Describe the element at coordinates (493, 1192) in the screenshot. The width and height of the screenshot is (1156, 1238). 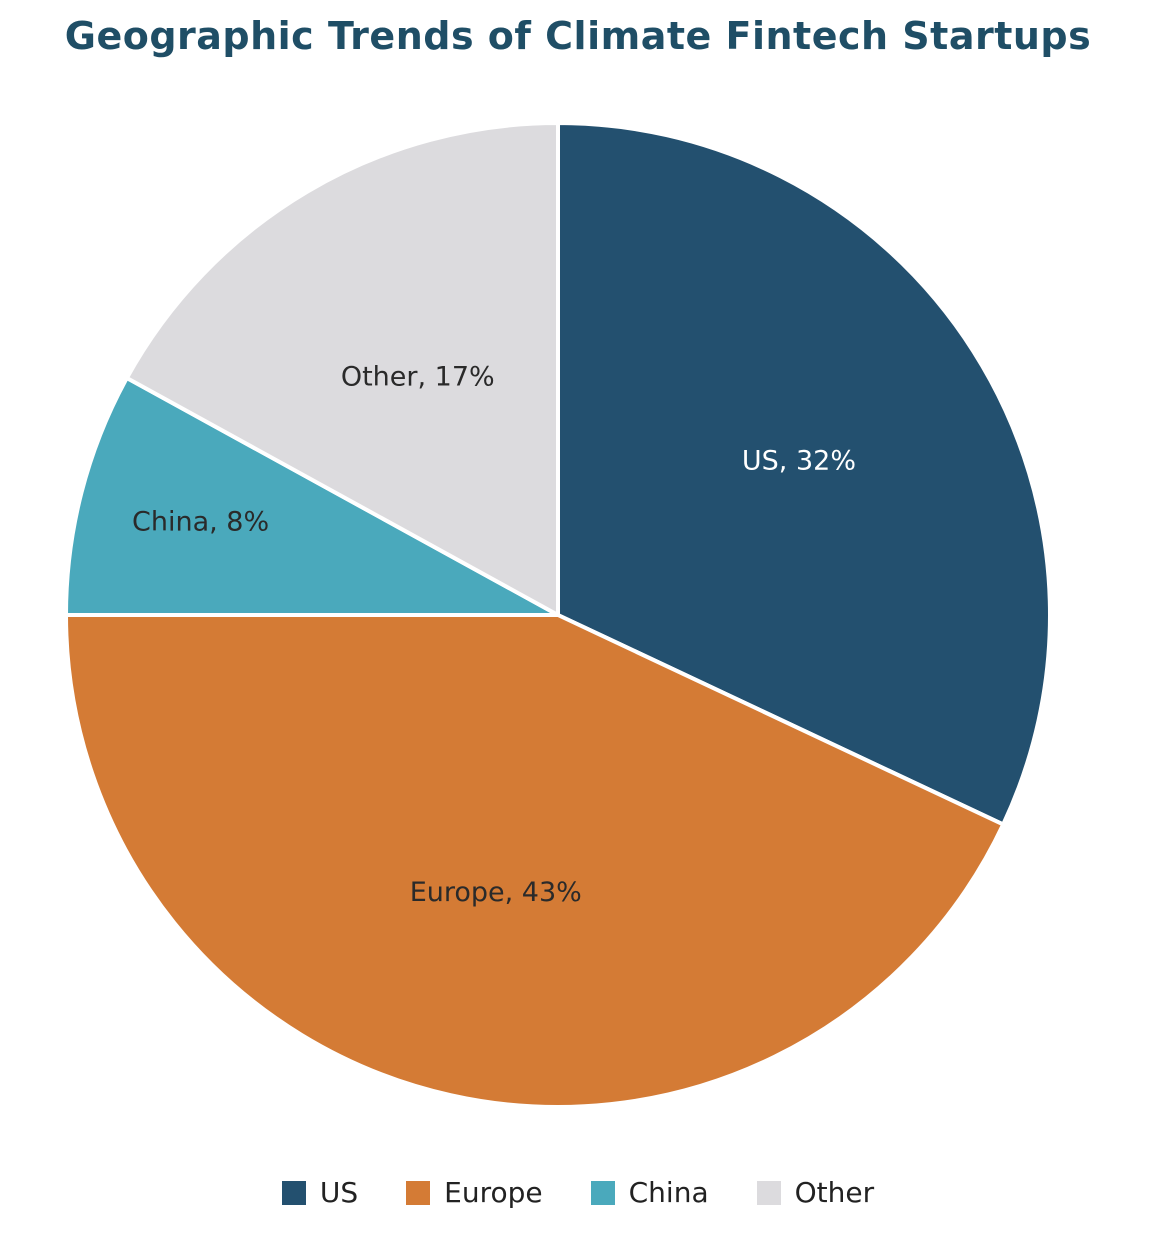
I see `legend-label-europe: Europe` at that location.